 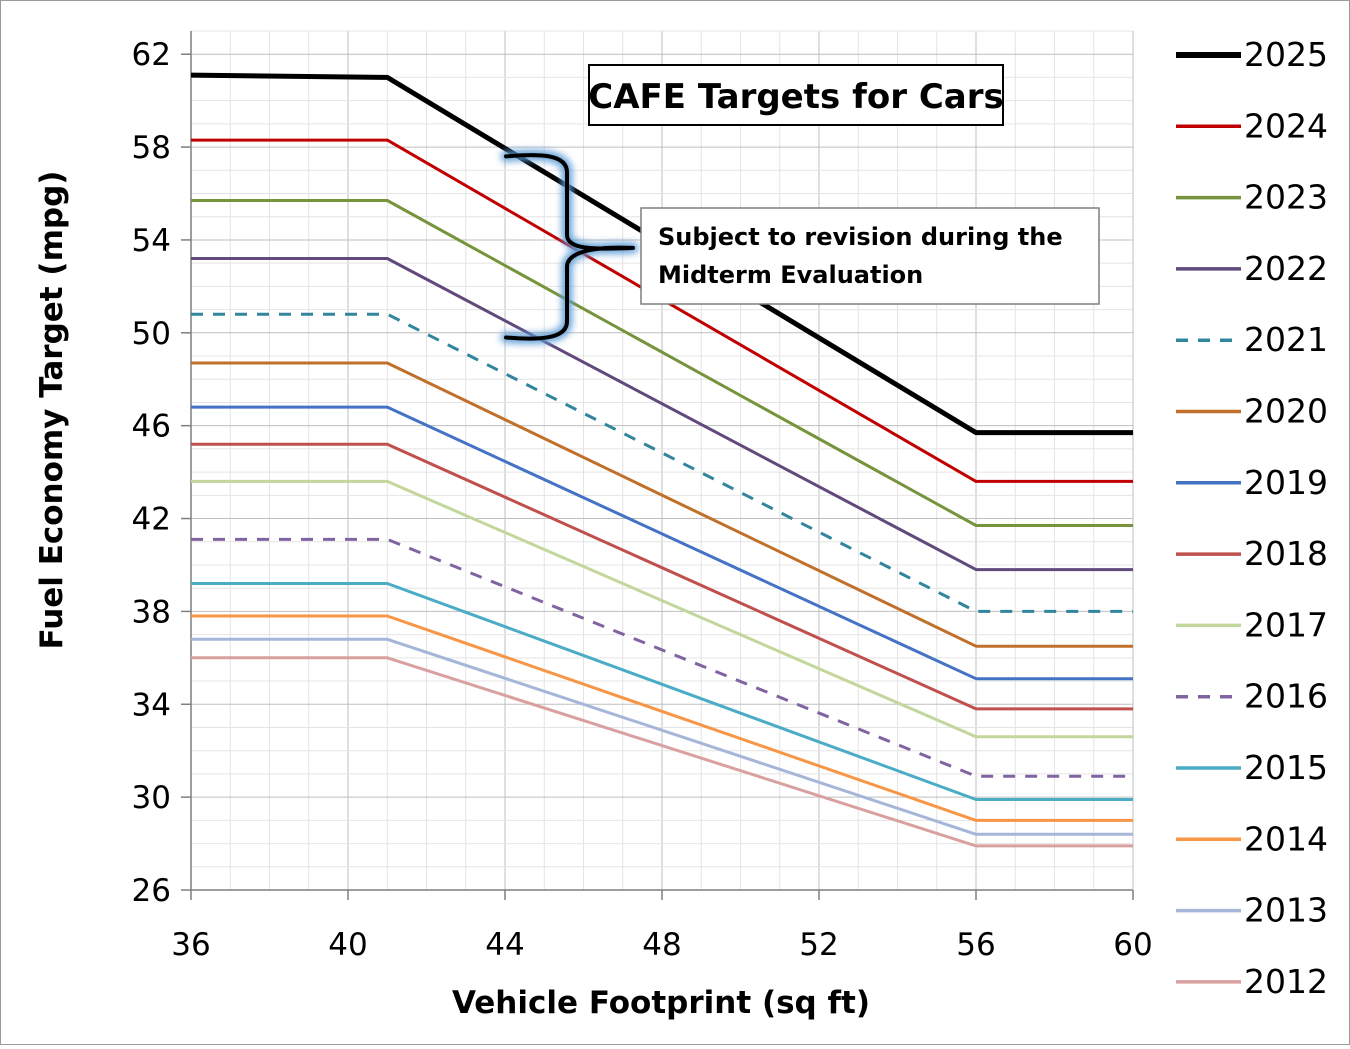 I want to click on x-tick-label: 36, so click(x=190, y=945).